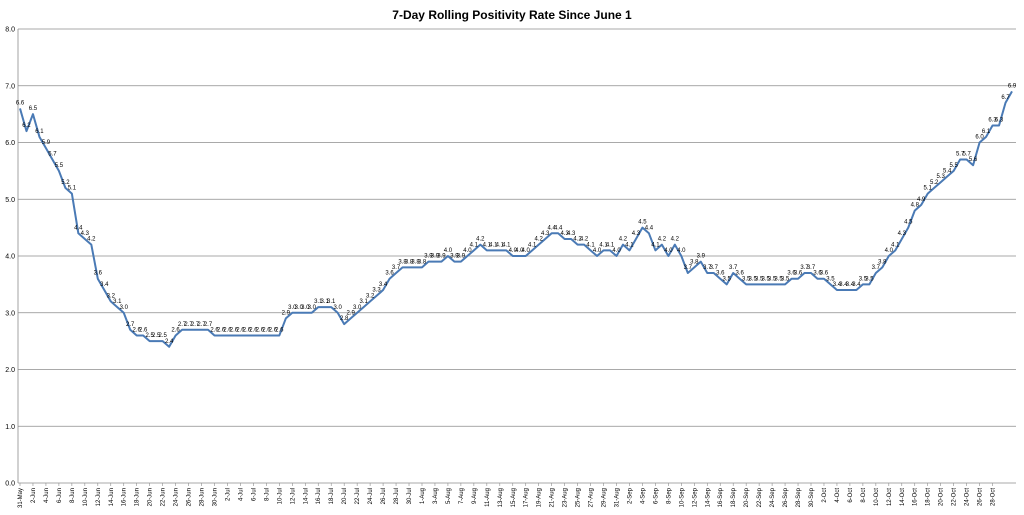 This screenshot has height=515, width=1024. What do you see at coordinates (605, 497) in the screenshot?
I see `x-tick-label: 29-Aug` at bounding box center [605, 497].